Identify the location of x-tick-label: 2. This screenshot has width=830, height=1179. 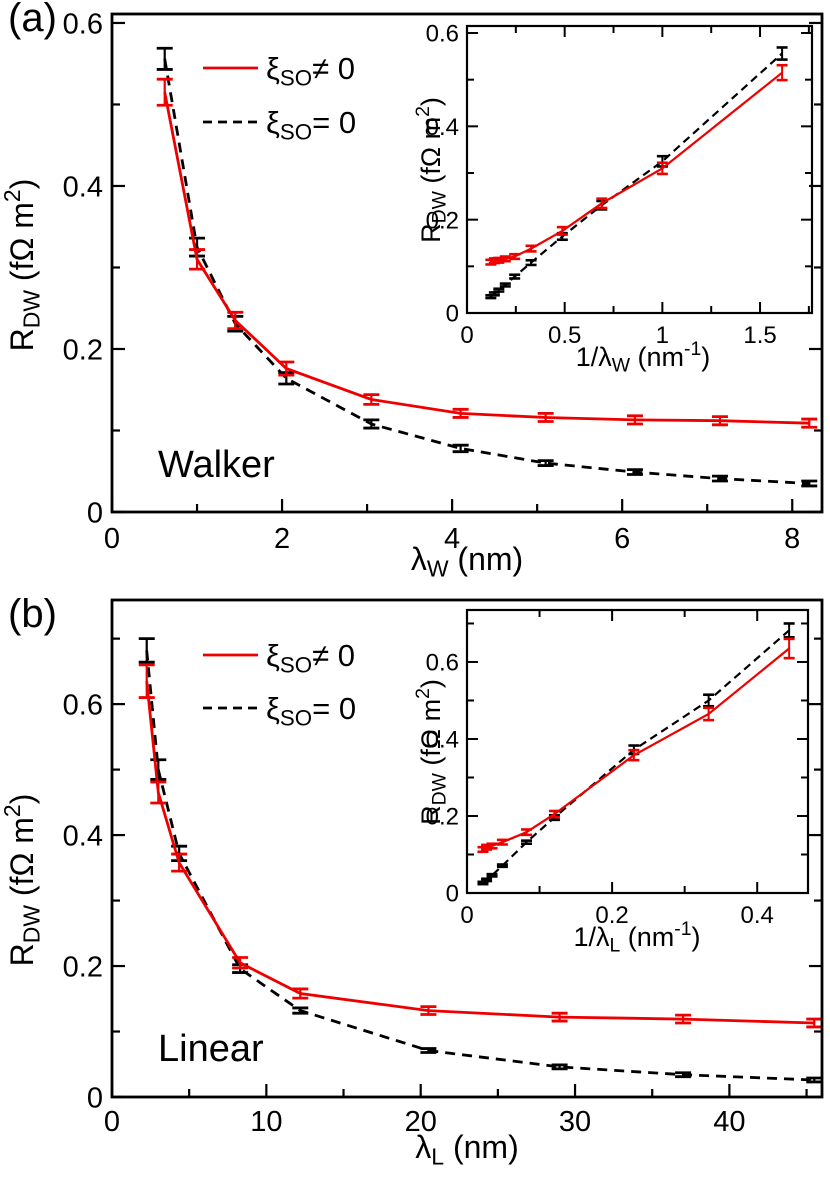
(282, 539).